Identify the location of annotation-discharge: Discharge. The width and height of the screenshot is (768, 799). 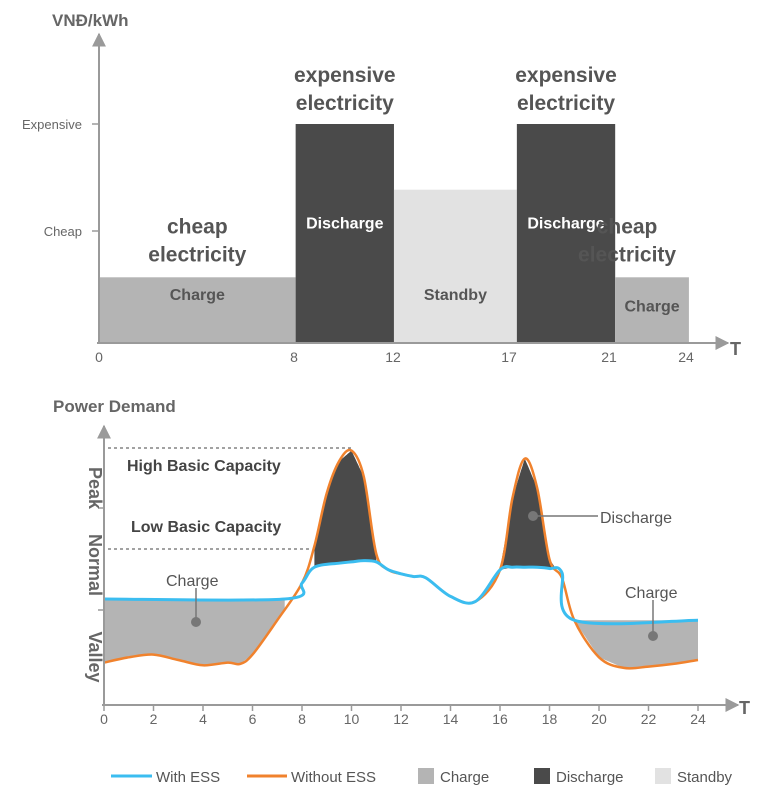
(600, 518).